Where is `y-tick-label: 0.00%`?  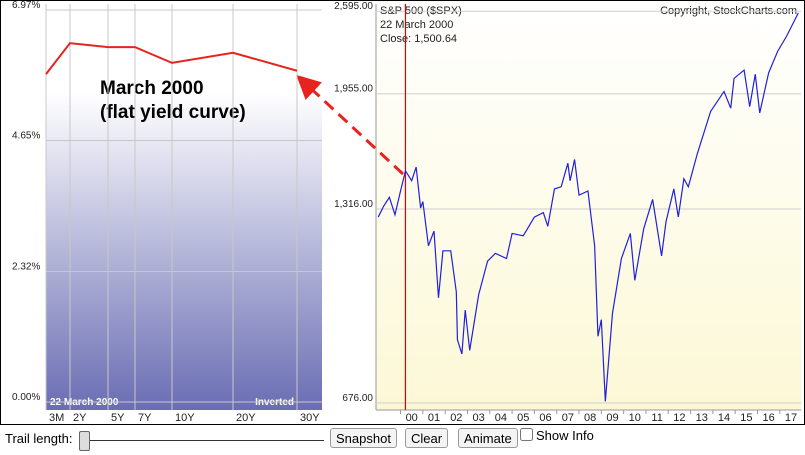
y-tick-label: 0.00% is located at coordinates (26, 397).